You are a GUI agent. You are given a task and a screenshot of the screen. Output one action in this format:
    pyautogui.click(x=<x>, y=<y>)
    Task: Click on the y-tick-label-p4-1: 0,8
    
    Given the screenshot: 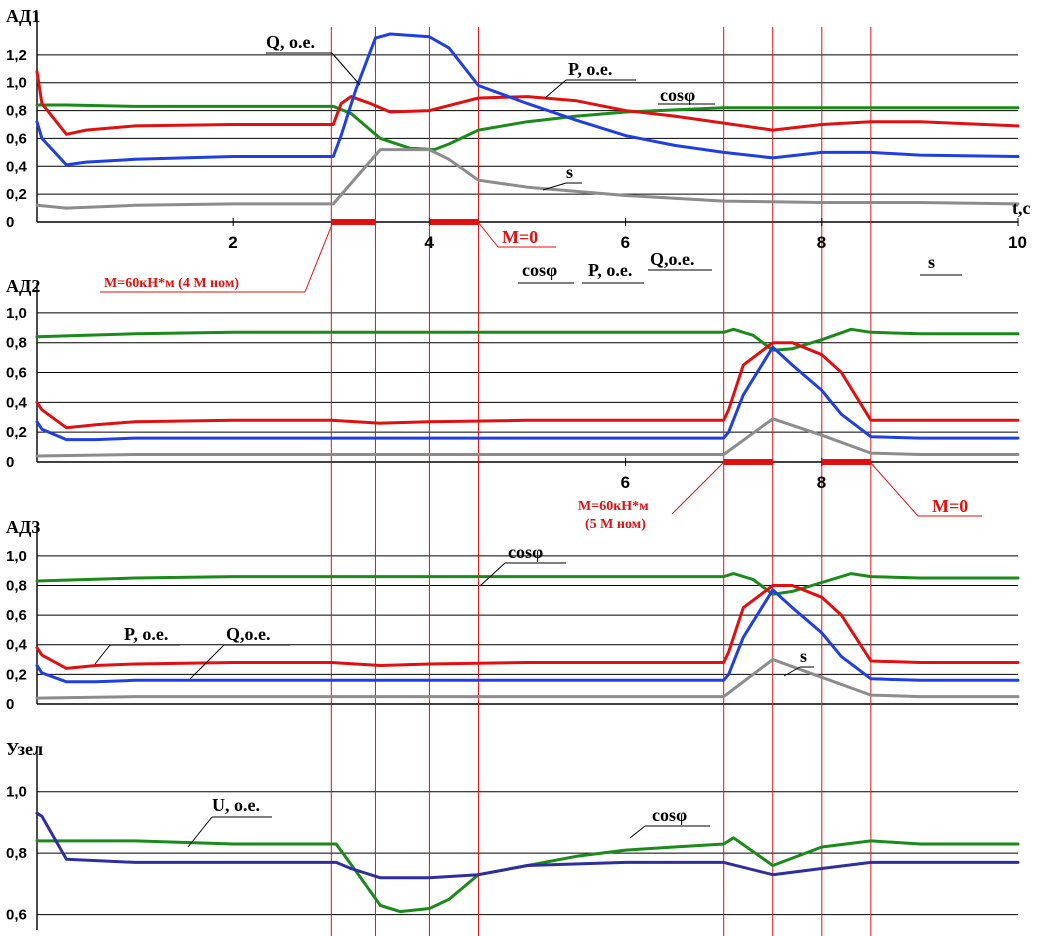 What is the action you would take?
    pyautogui.click(x=16, y=853)
    